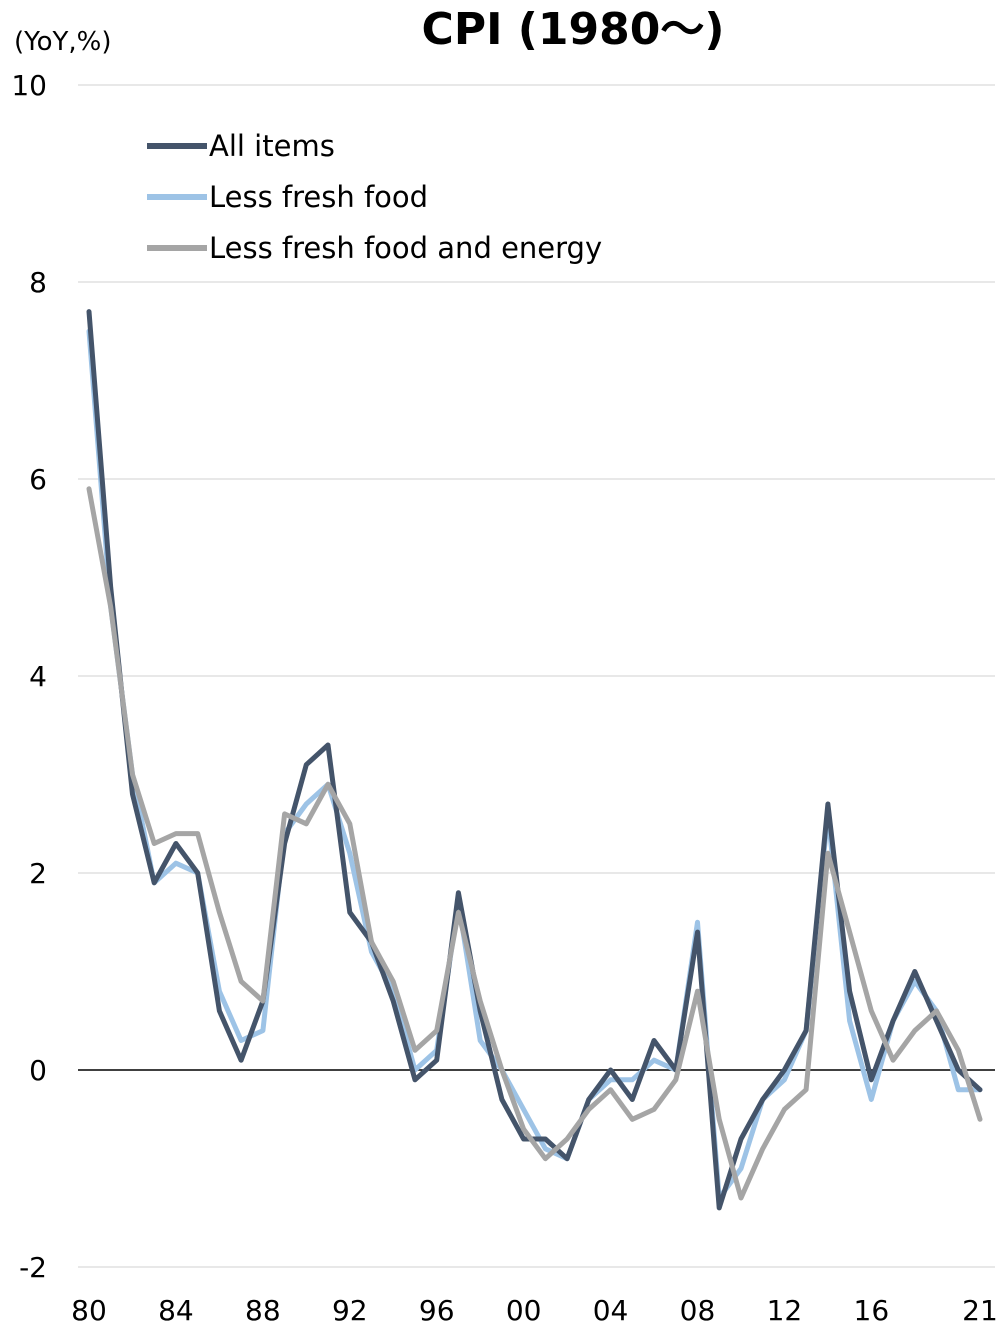  Describe the element at coordinates (38, 1070) in the screenshot. I see `y-tick-label: 0` at that location.